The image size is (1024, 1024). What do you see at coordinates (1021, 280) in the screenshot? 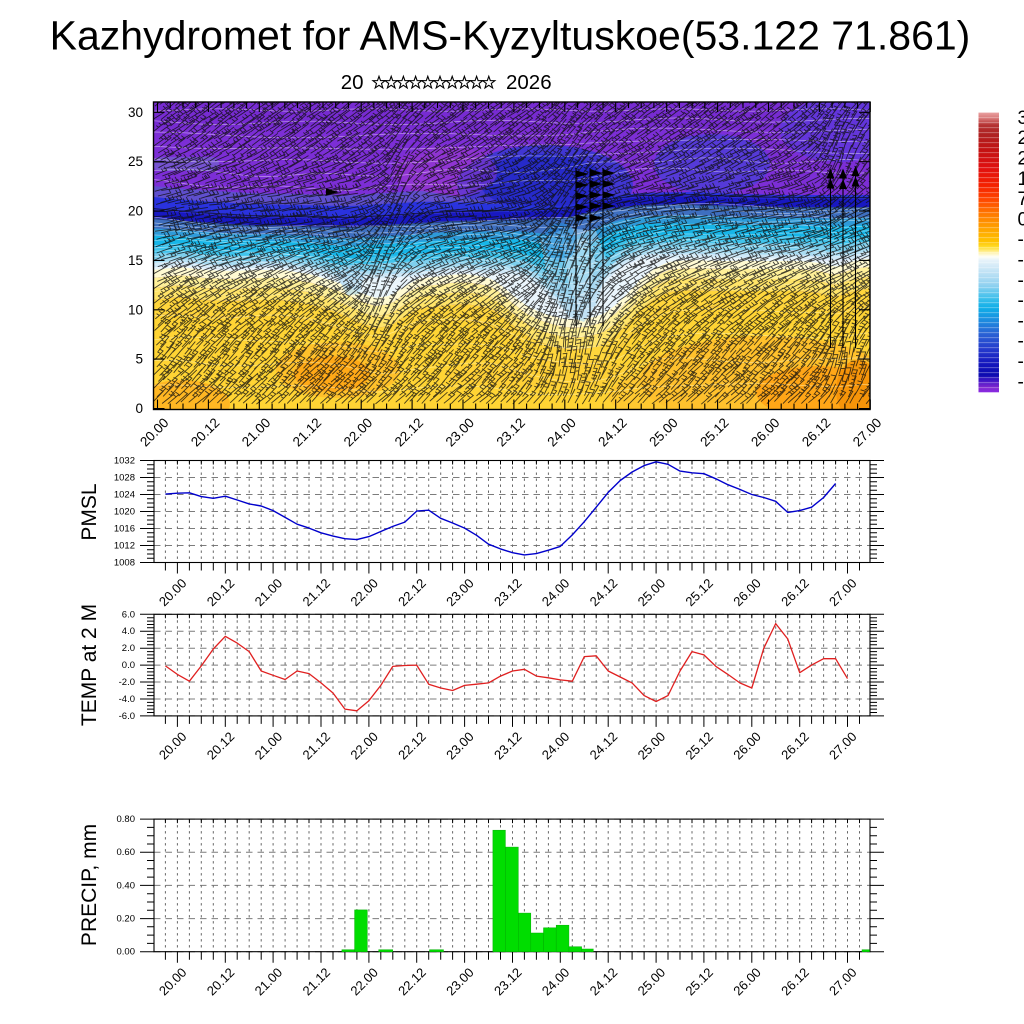
I see `svg-text: -21` at bounding box center [1021, 280].